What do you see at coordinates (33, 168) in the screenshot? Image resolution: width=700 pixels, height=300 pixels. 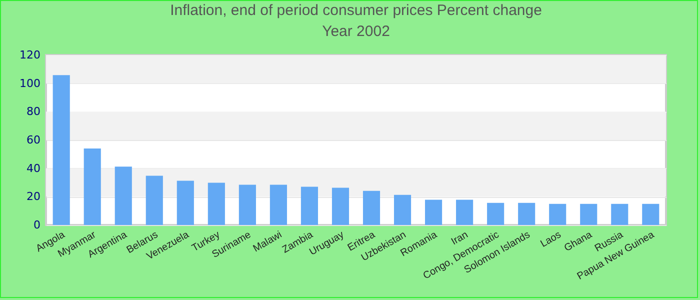 I see `y-tick-label: 40` at bounding box center [33, 168].